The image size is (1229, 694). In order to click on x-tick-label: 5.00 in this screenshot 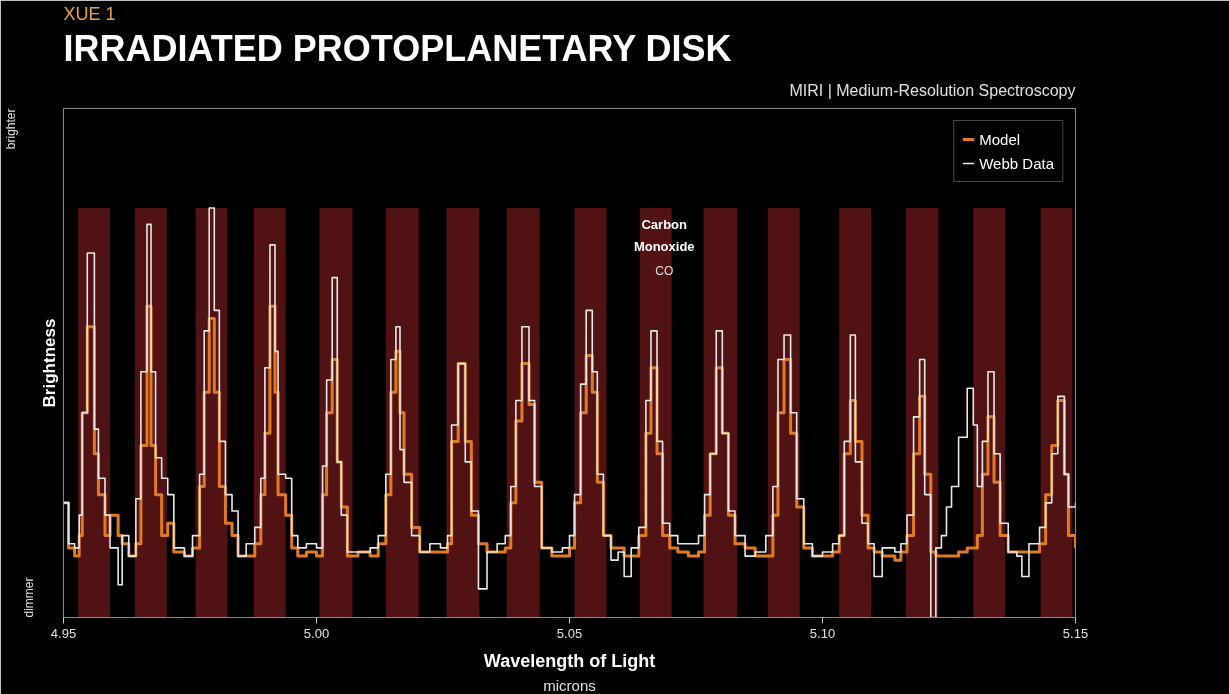, I will do `click(316, 633)`.